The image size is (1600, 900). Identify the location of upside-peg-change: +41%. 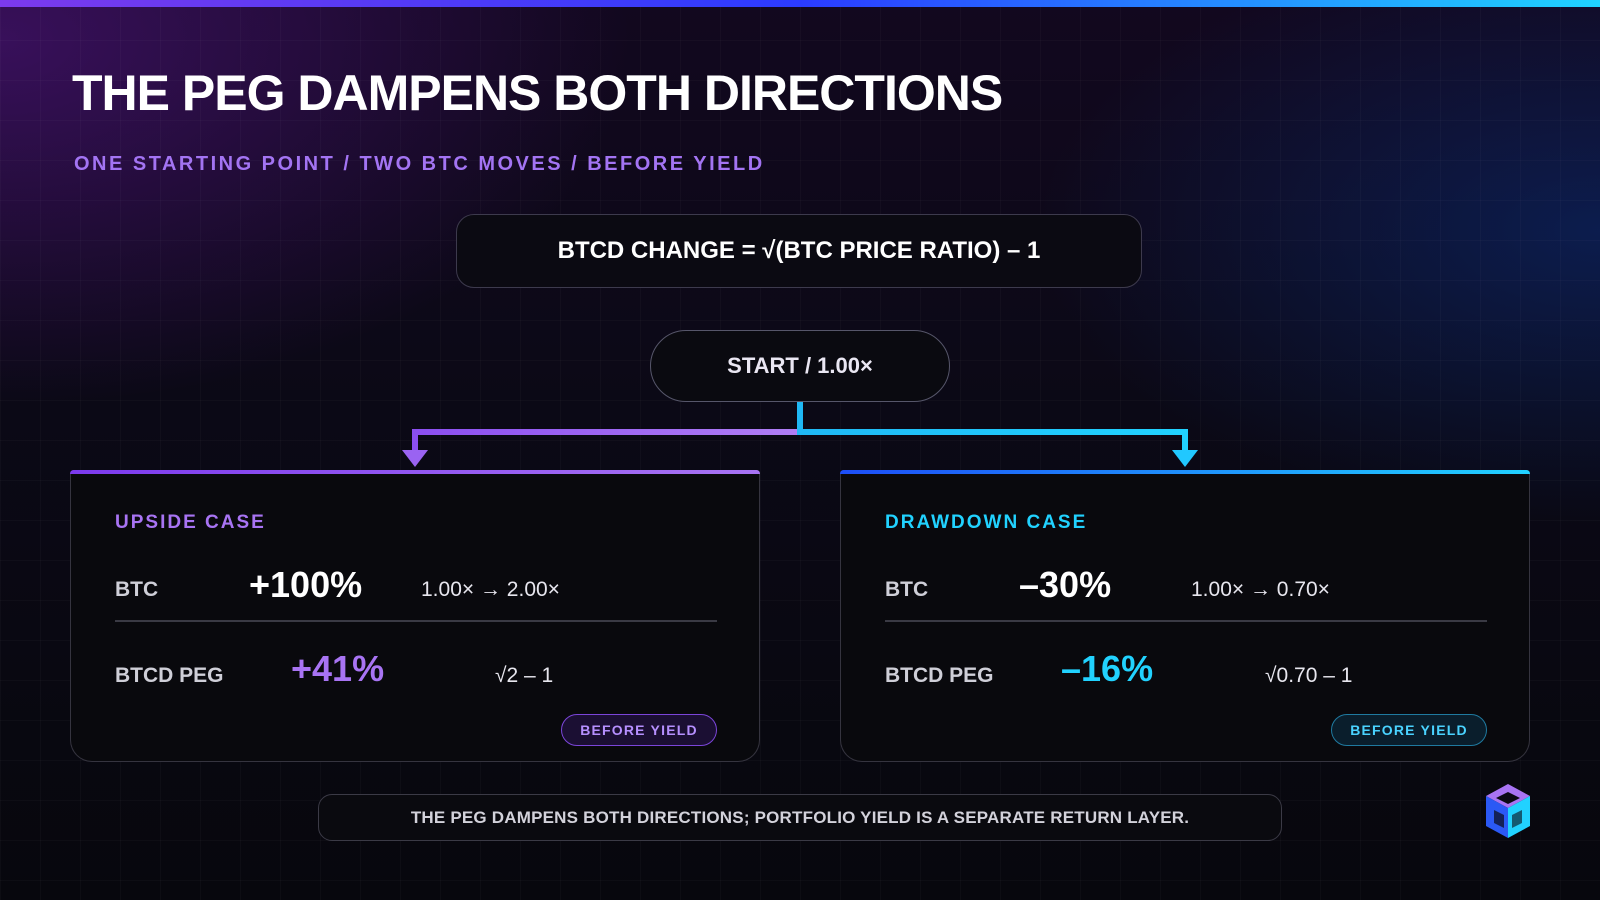
(338, 668).